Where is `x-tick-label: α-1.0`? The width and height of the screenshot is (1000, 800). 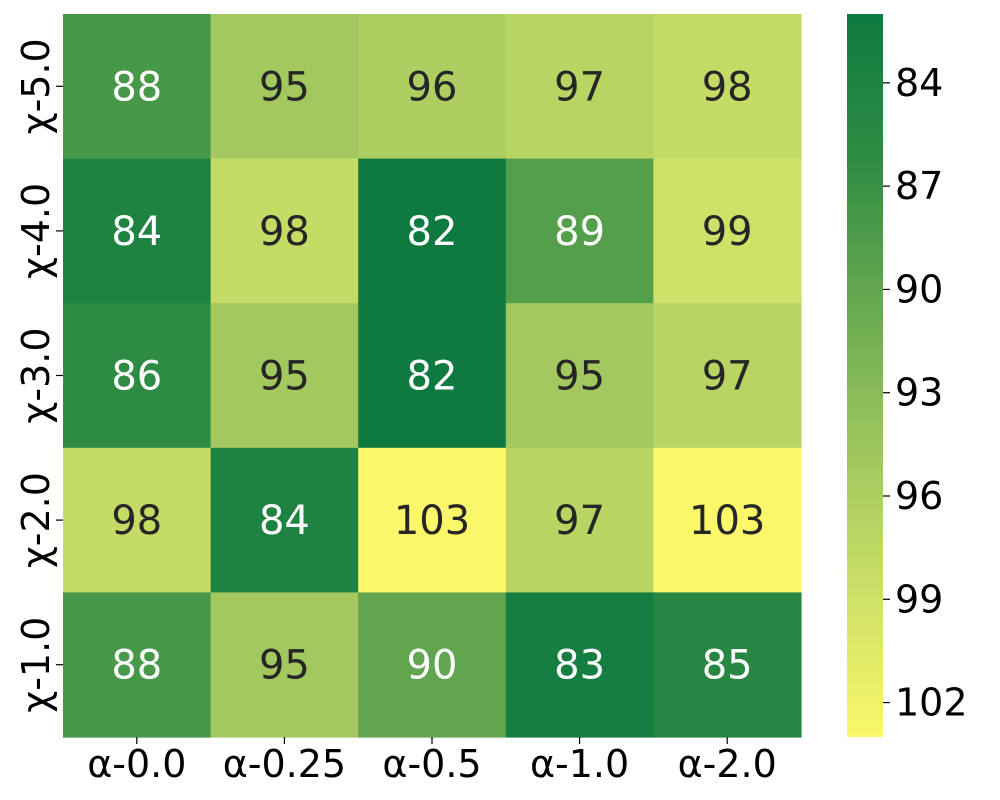
x-tick-label: α-1.0 is located at coordinates (579, 764).